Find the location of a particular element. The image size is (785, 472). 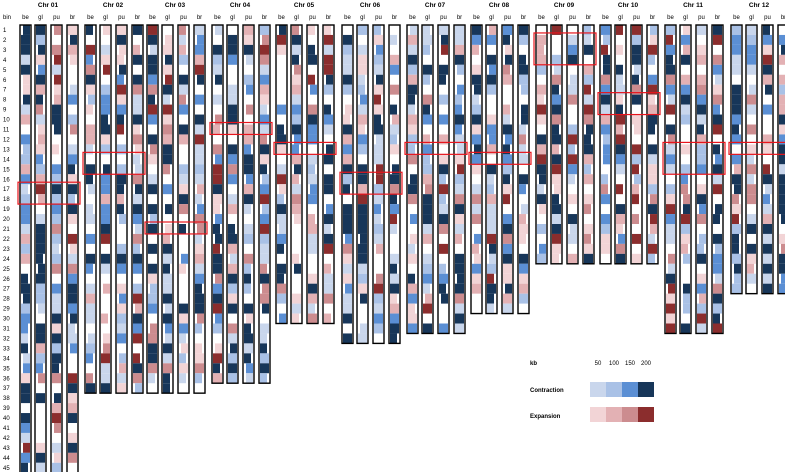

chromosome-title: Chr 07 is located at coordinates (435, 5).